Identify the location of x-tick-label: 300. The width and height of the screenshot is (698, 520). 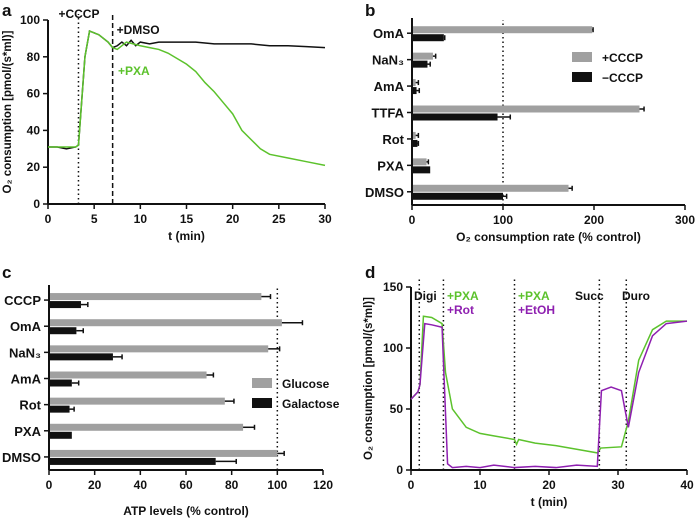
(685, 220).